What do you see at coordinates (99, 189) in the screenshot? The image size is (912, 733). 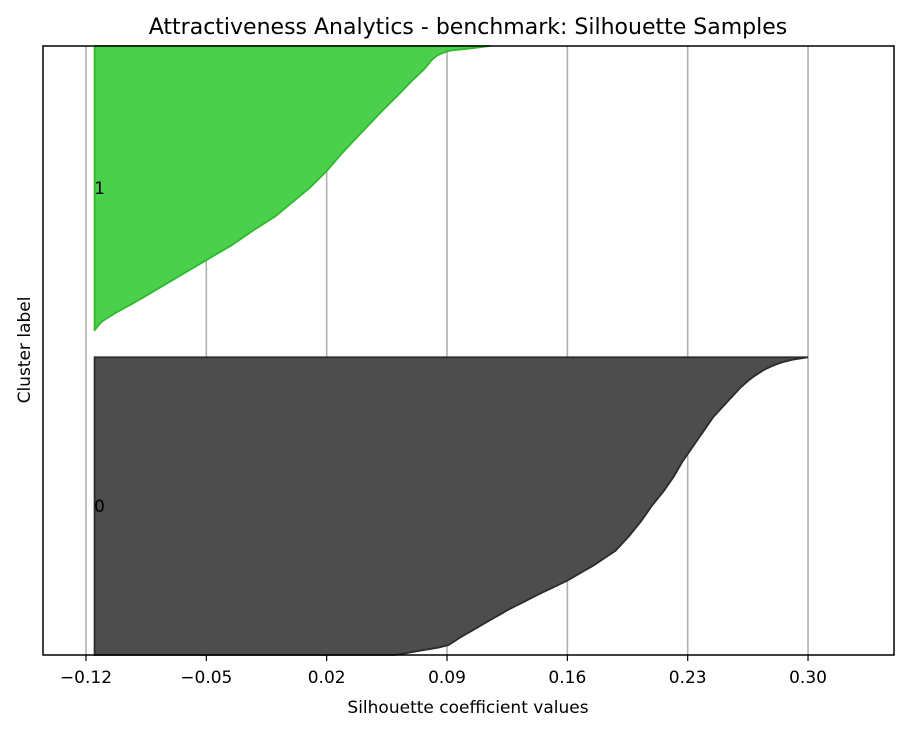 I see `y-tick-label: 1` at bounding box center [99, 189].